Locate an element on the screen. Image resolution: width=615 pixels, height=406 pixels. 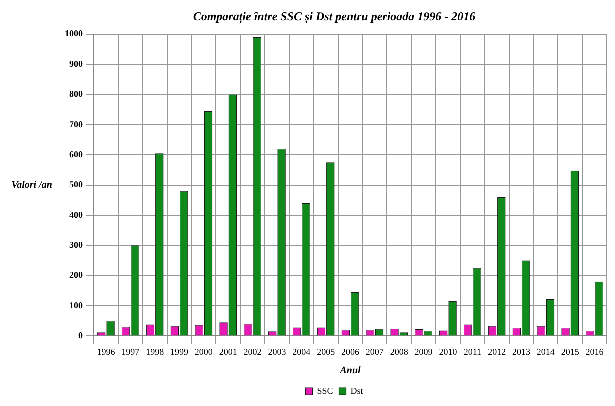
x-tick-label: 2010 is located at coordinates (448, 351).